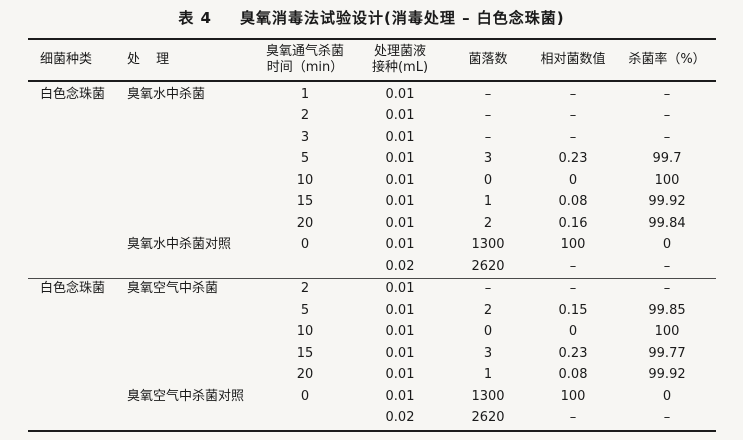 The height and width of the screenshot is (440, 743). Describe the element at coordinates (372, 354) in the screenshot. I see `table-row: 15 0.01 3 0.23 99.77` at that location.